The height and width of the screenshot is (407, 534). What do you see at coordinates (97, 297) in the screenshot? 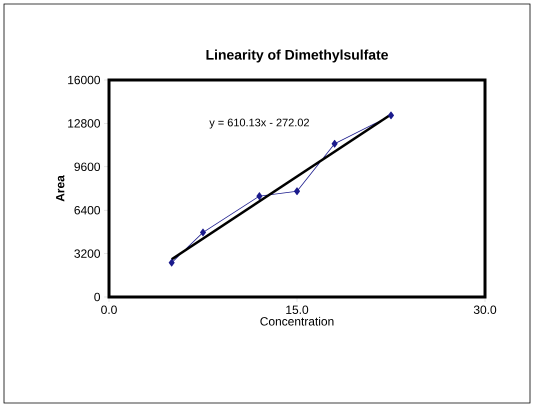
I see `y-tick-label: 0` at bounding box center [97, 297].